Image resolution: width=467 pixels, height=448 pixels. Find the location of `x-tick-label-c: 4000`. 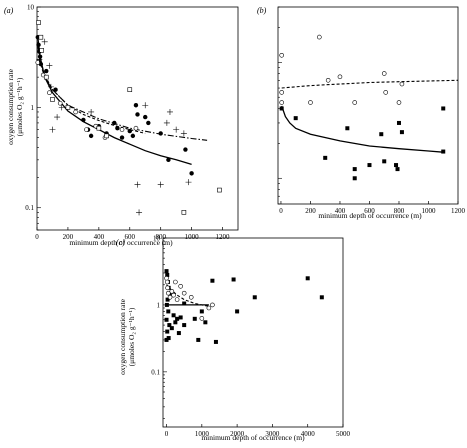

x-tick-label-c: 4000 is located at coordinates (308, 434).